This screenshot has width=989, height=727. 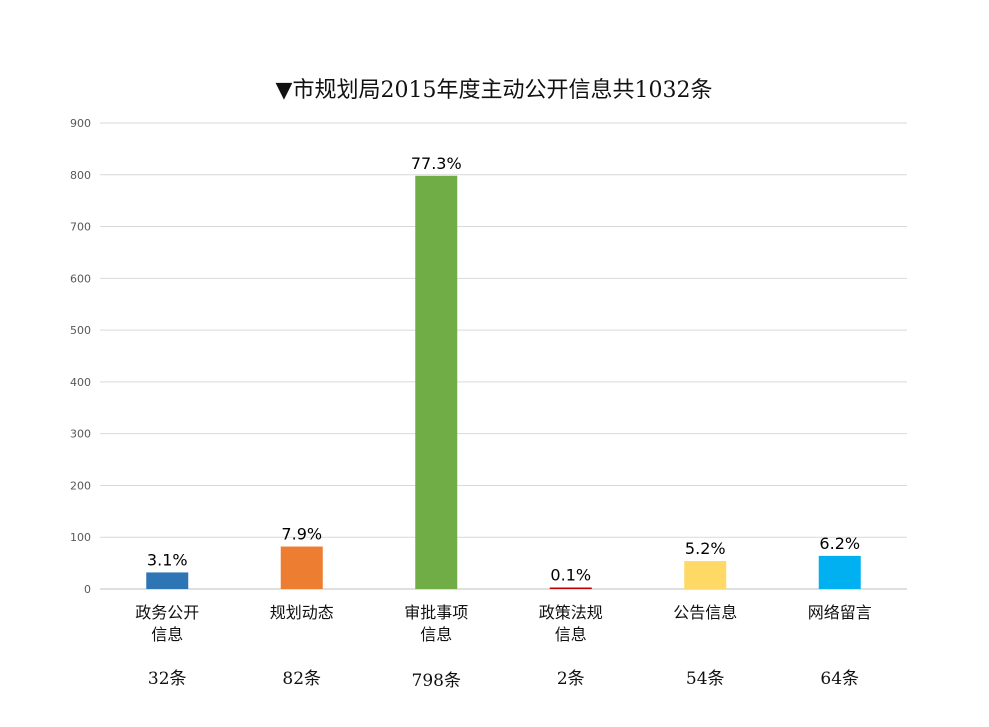 What do you see at coordinates (167, 612) in the screenshot?
I see `category-label: 政务公开` at bounding box center [167, 612].